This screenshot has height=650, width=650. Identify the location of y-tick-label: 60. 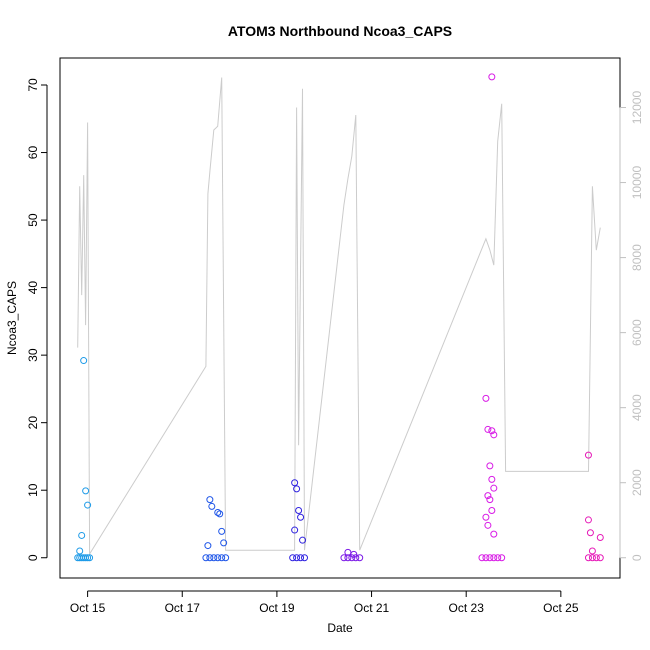
(33, 153).